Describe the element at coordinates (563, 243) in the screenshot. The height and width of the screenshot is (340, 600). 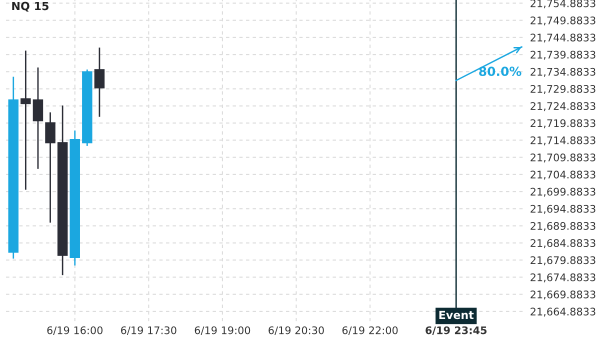
I see `y-tick-label: 21,684.8833` at that location.